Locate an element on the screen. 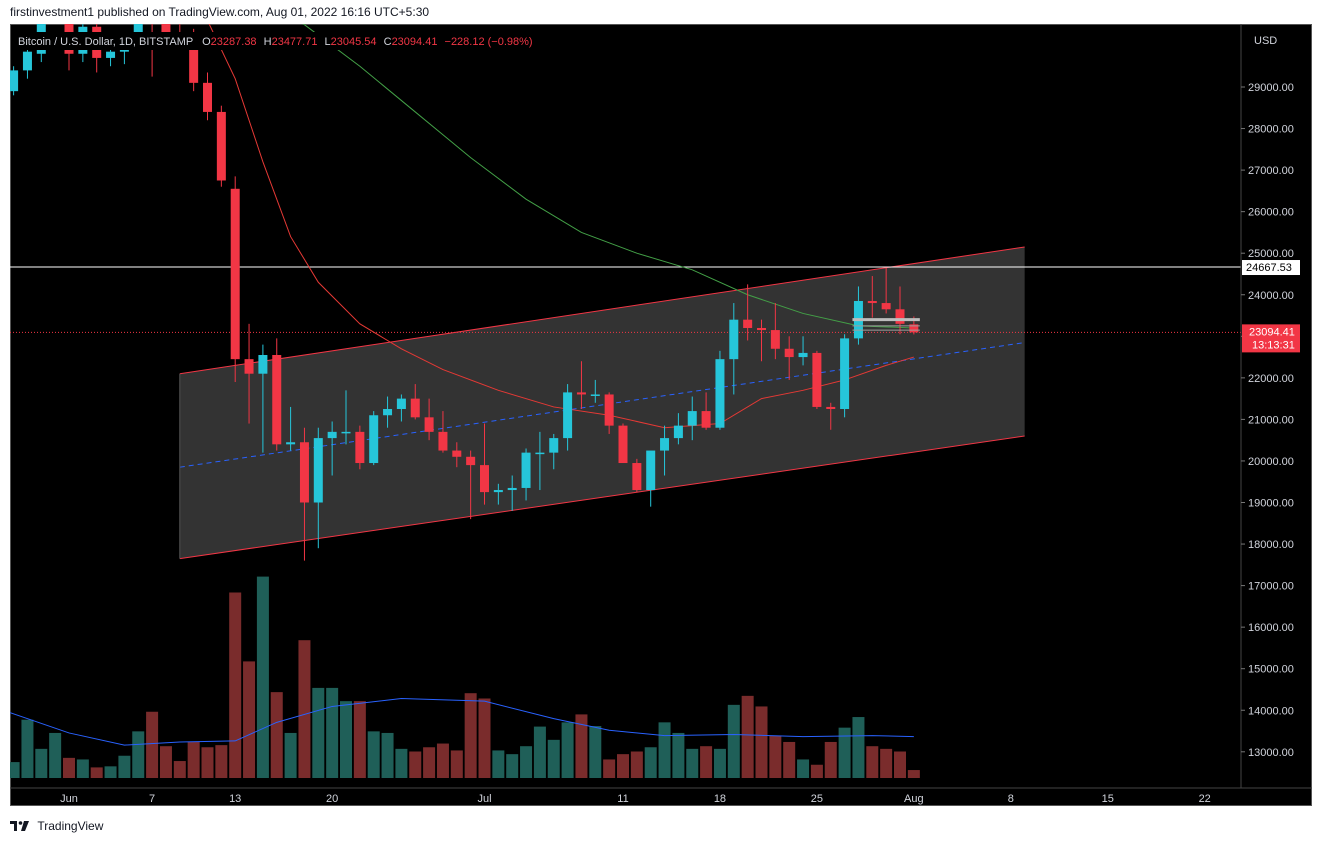 This screenshot has height=842, width=1322. time-axis-ticks: Jun 7 13 20 Jul 11 18 25 Aug 8 15 22 is located at coordinates (635, 799).